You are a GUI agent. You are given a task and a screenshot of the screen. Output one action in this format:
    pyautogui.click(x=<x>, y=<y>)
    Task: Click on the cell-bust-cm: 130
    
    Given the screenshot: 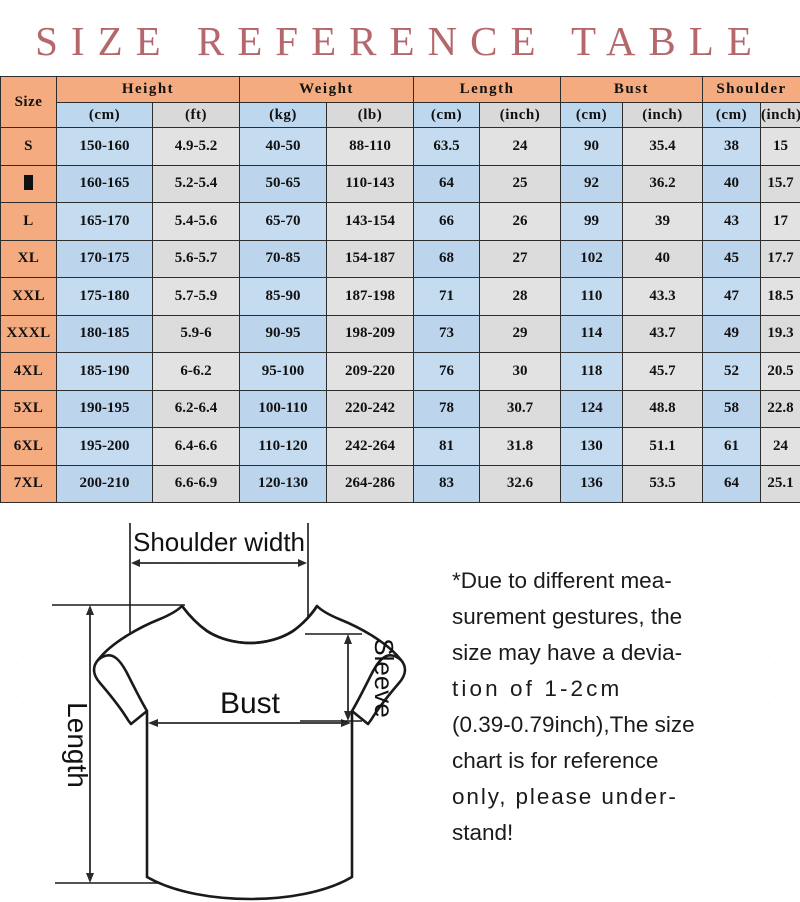 What is the action you would take?
    pyautogui.click(x=591, y=446)
    